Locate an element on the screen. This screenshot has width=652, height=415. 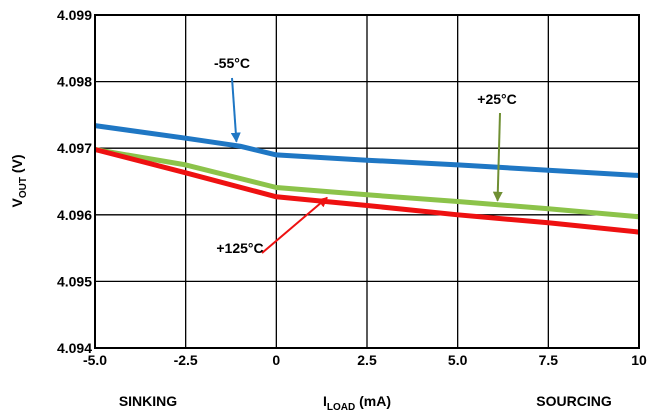
annotation-label: -55°C is located at coordinates (232, 63).